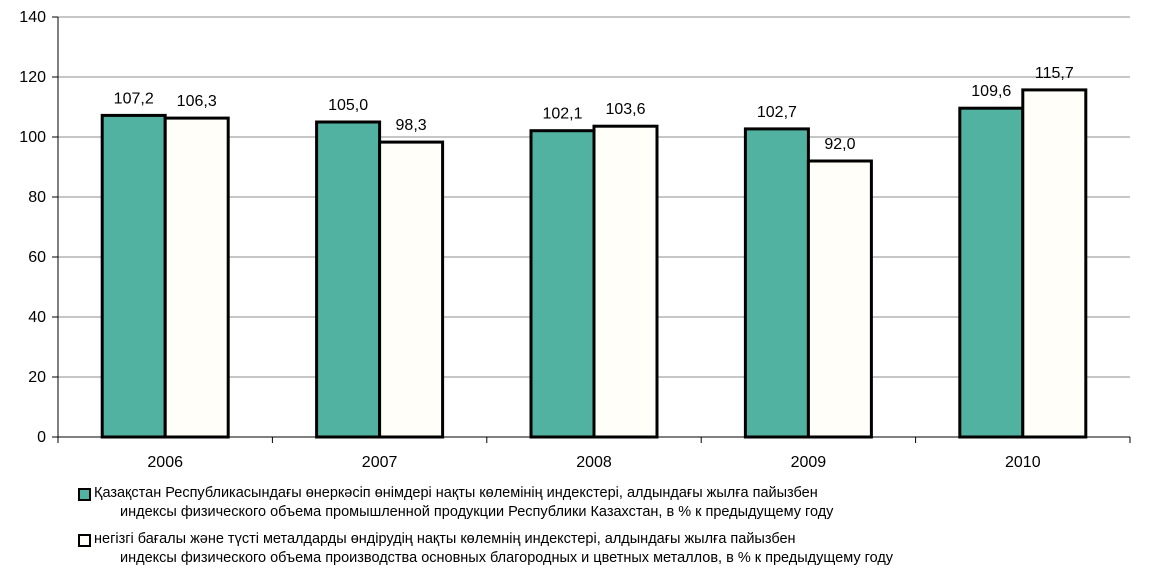 The width and height of the screenshot is (1150, 576). I want to click on y-tick-label: 80, so click(37, 197).